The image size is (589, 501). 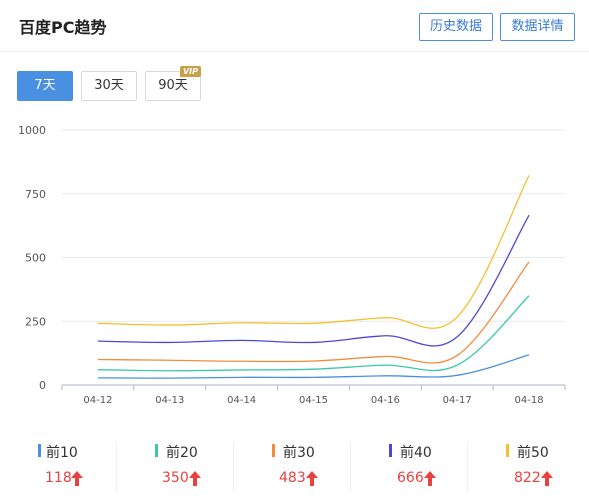 What do you see at coordinates (456, 27) in the screenshot?
I see `history-data-button: 历史数据` at bounding box center [456, 27].